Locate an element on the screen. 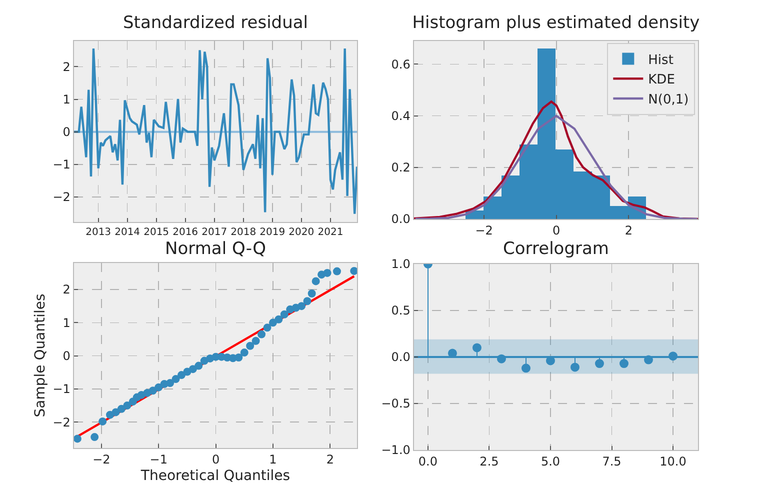 The image size is (772, 492). x-tick-label: 10.0 is located at coordinates (673, 461).